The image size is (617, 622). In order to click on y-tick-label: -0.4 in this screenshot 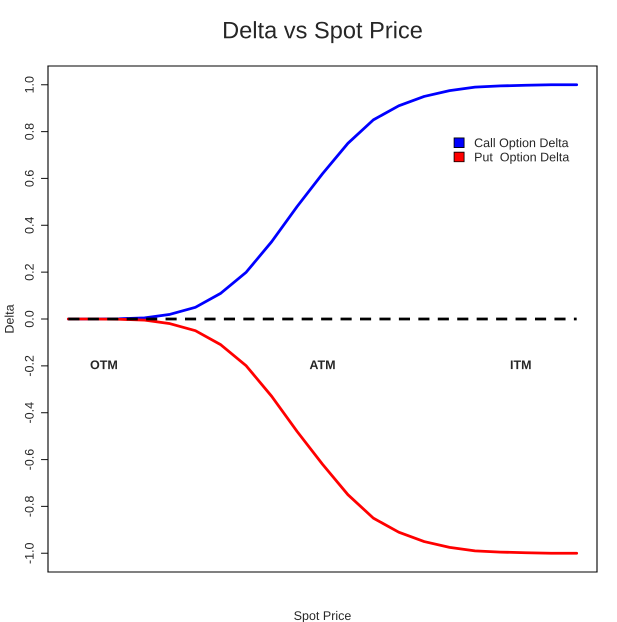, I will do `click(29, 412)`.